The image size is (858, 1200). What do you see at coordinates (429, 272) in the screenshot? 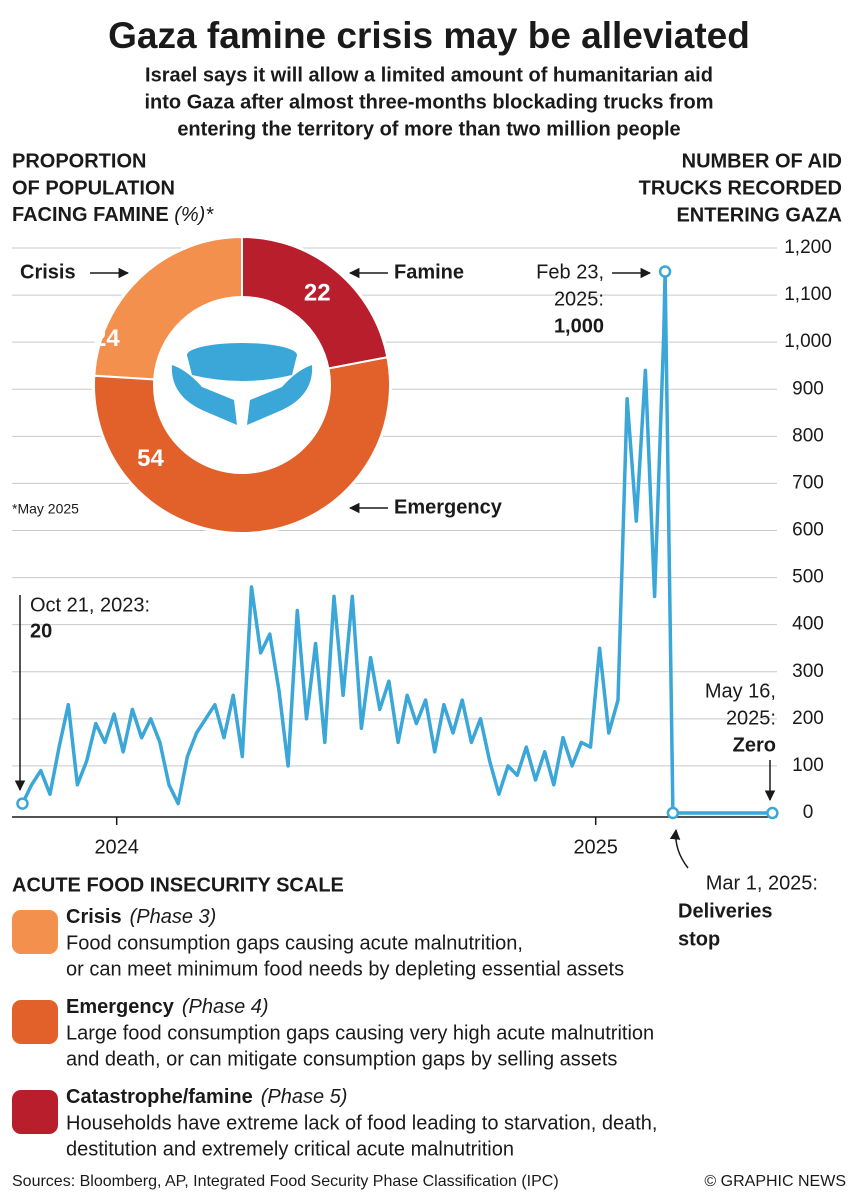
I see `donut-label: Famine` at bounding box center [429, 272].